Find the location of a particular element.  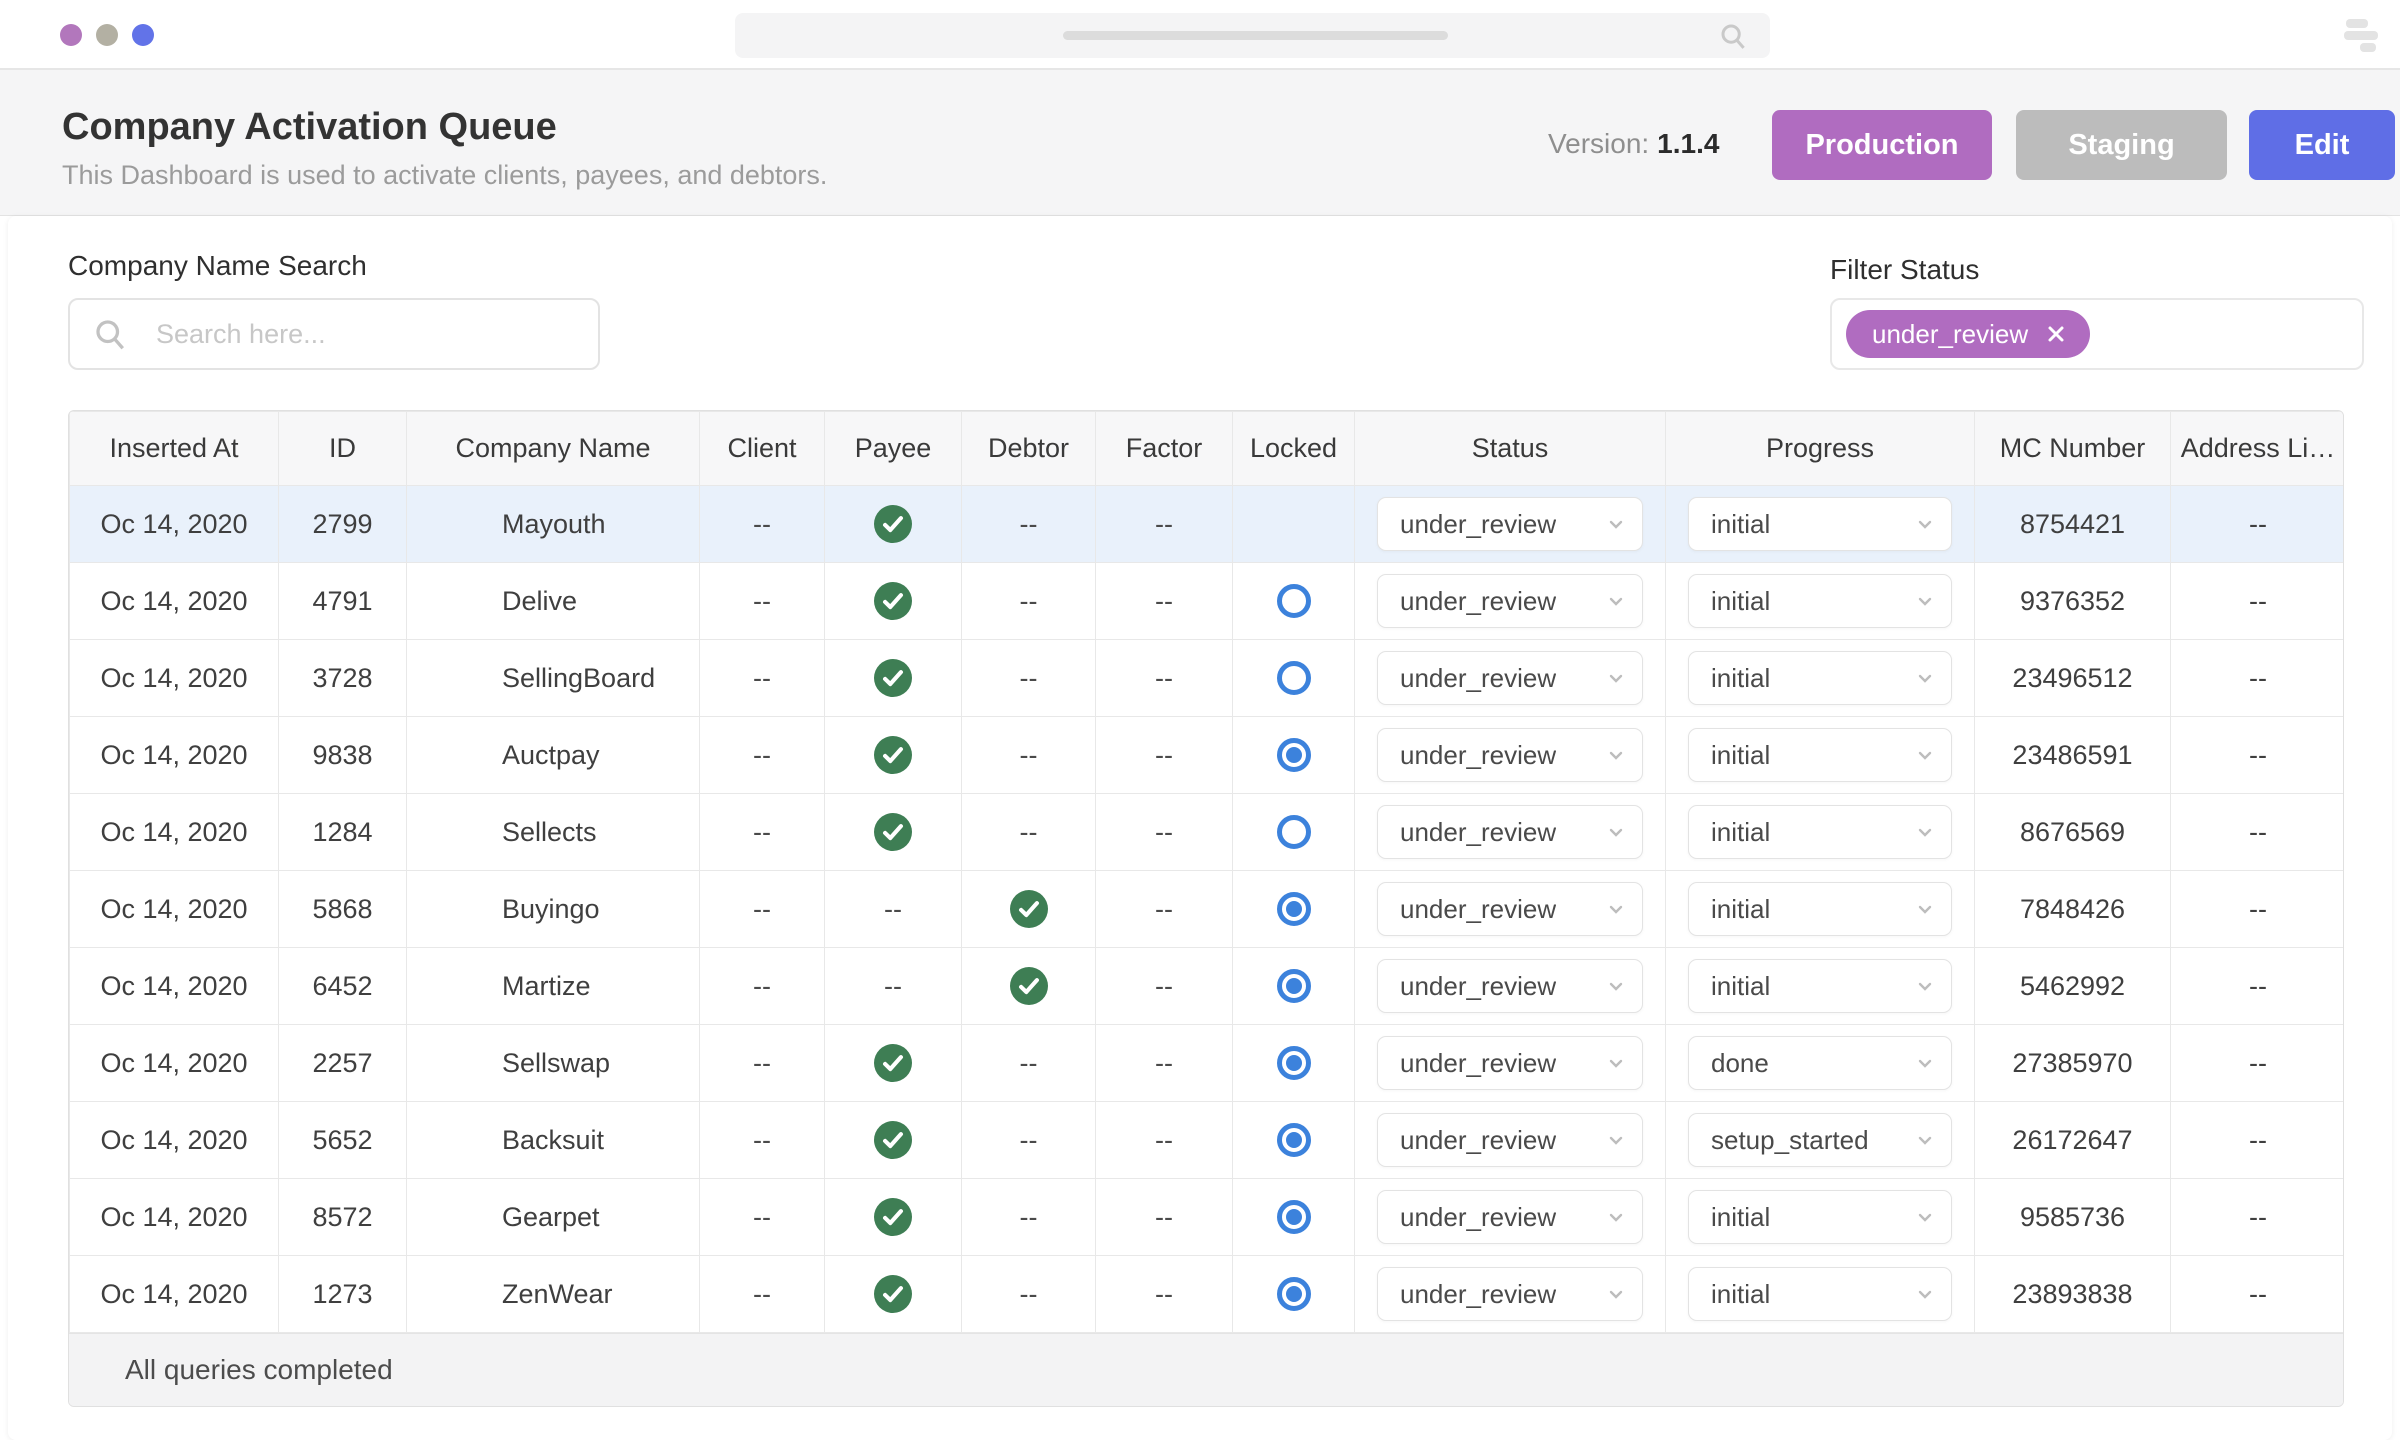

edit-button: Edit is located at coordinates (2322, 145).